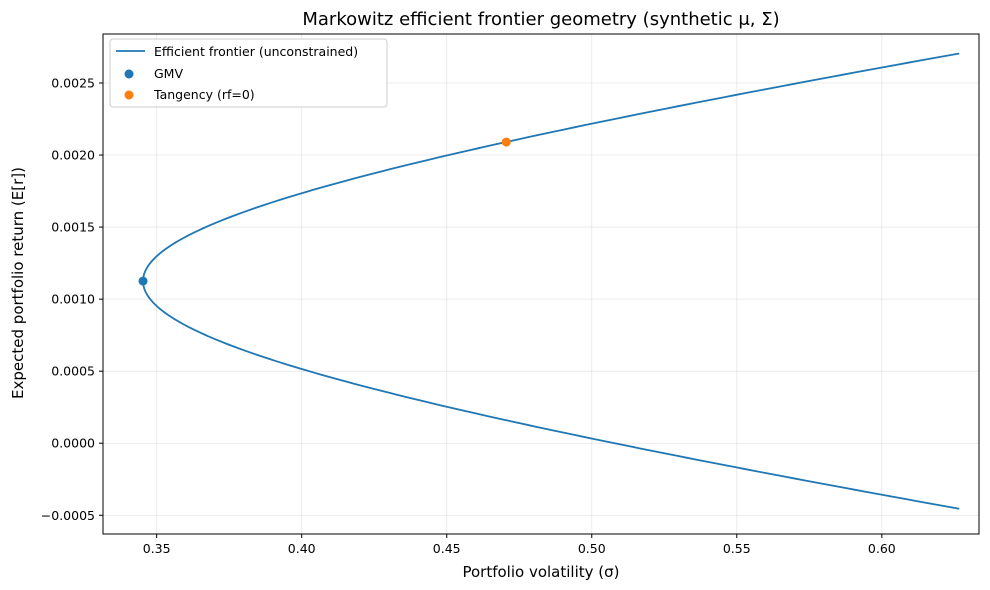 This screenshot has width=990, height=590. I want to click on x-tick-label: 0.55, so click(737, 548).